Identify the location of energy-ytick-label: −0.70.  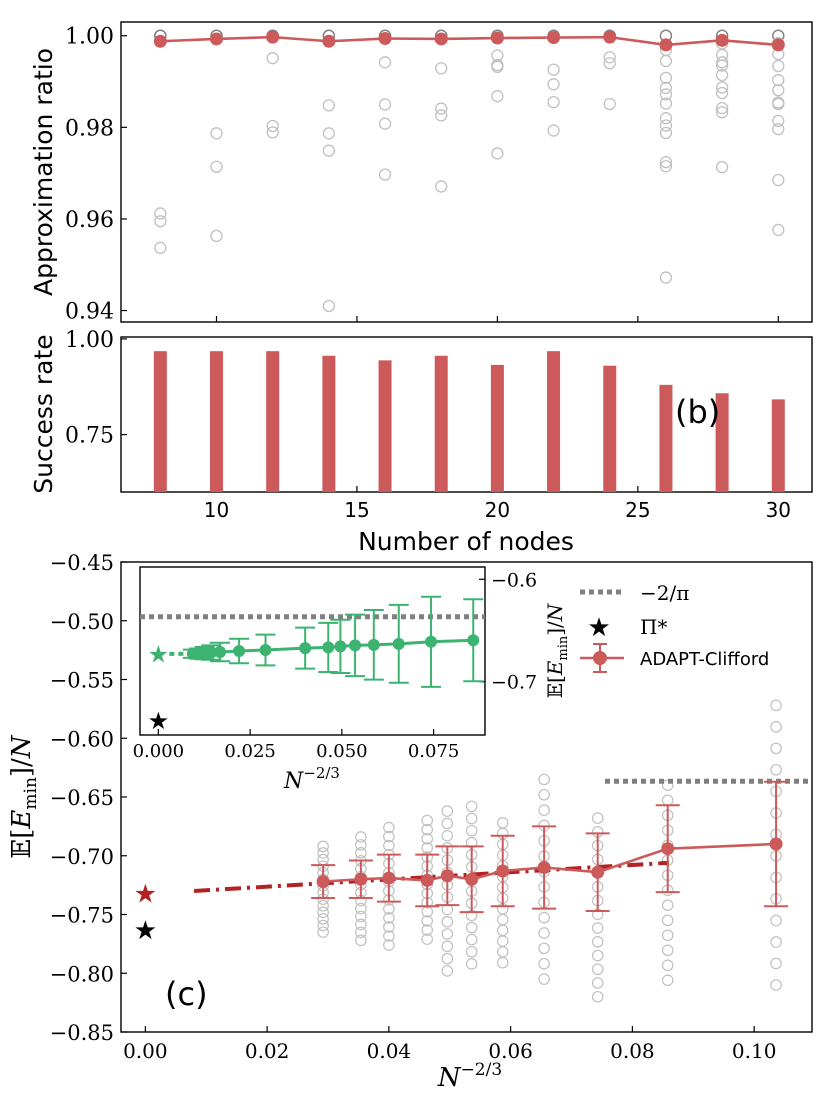
(82, 857).